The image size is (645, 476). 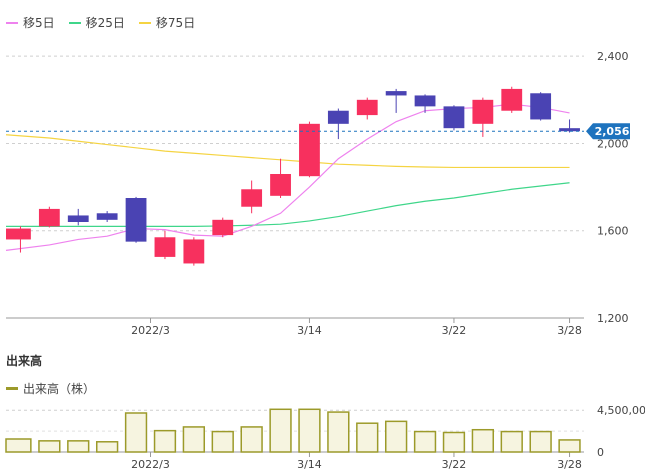 What do you see at coordinates (309, 464) in the screenshot?
I see `volume-x-tick-label: 3/14` at bounding box center [309, 464].